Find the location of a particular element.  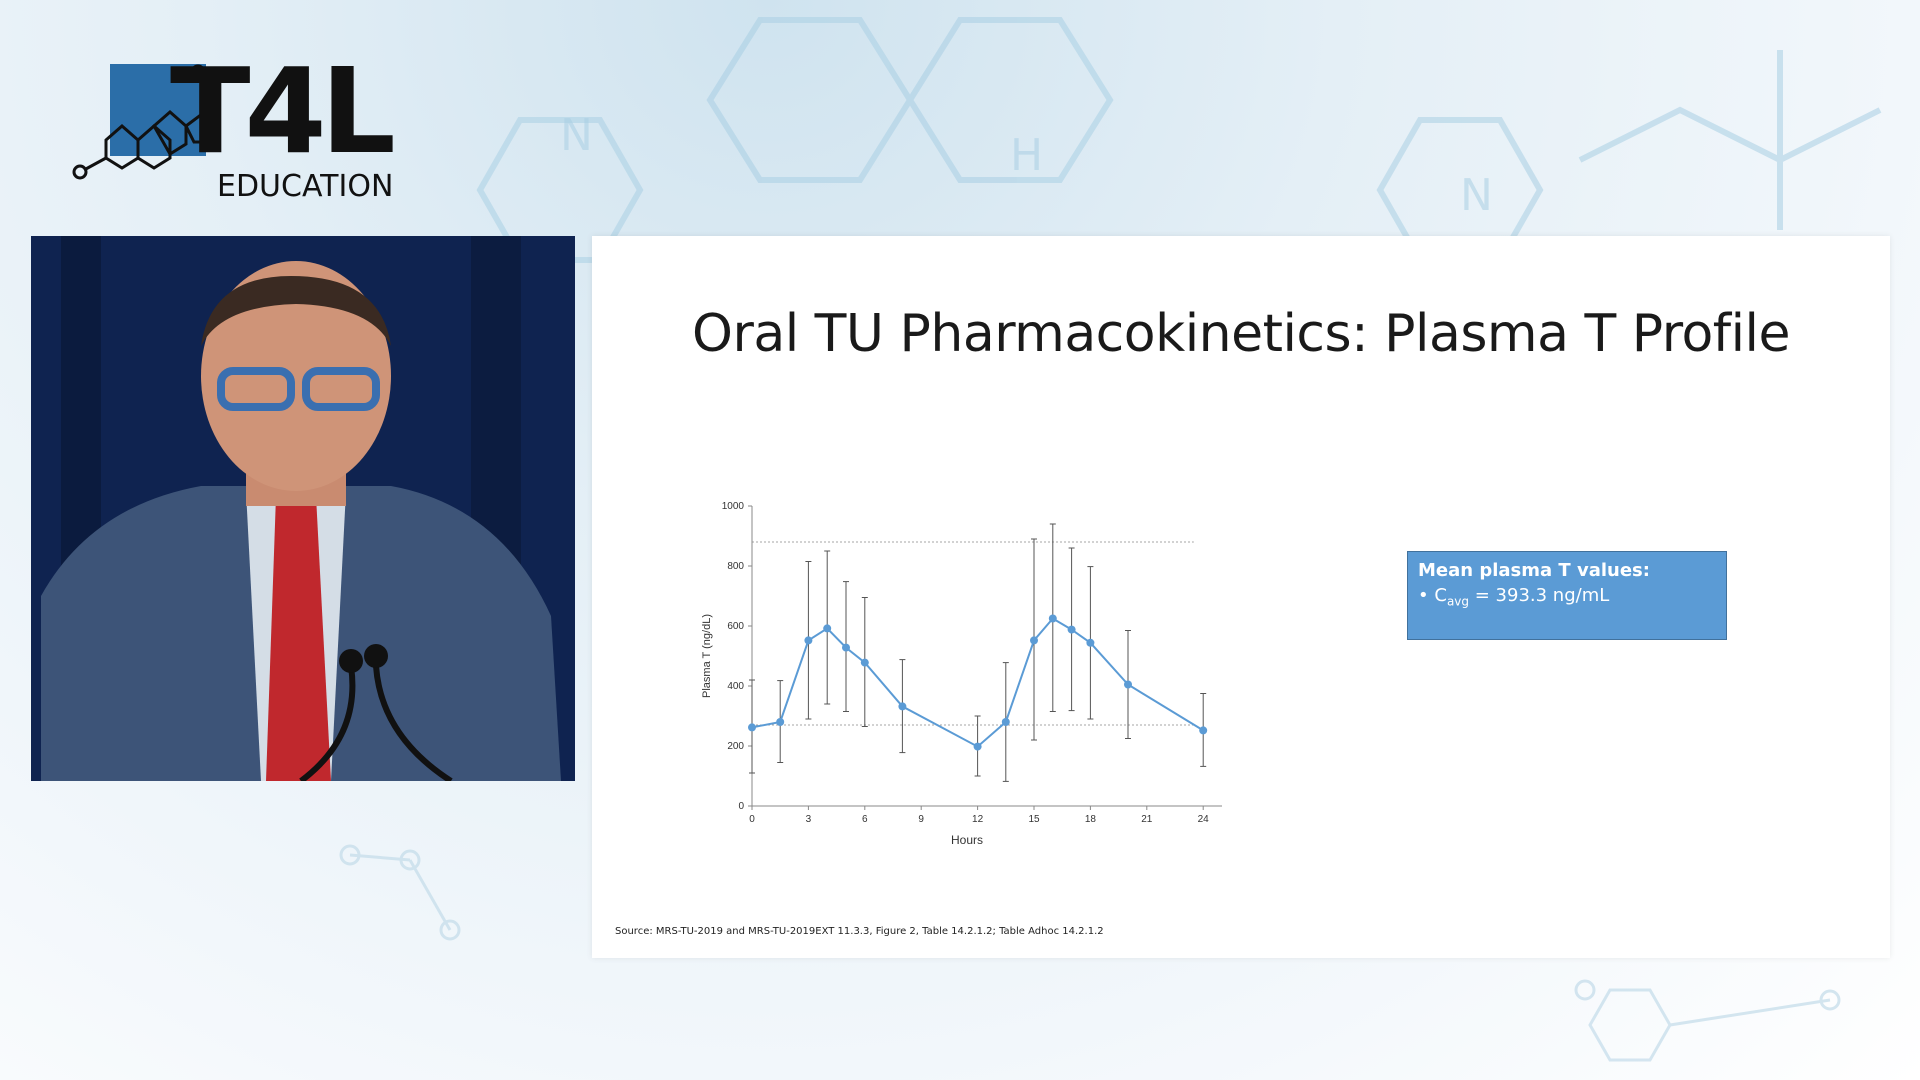

callout-cavg-label: Cavg is located at coordinates (1452, 597).